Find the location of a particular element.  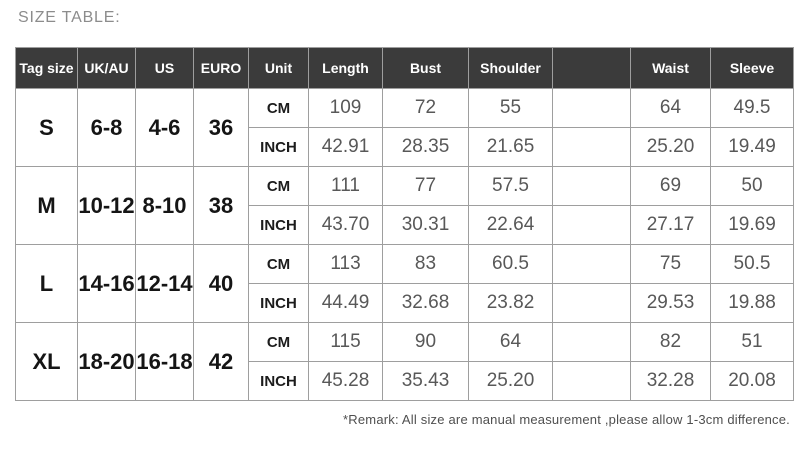

tag-cell: S is located at coordinates (46, 127).